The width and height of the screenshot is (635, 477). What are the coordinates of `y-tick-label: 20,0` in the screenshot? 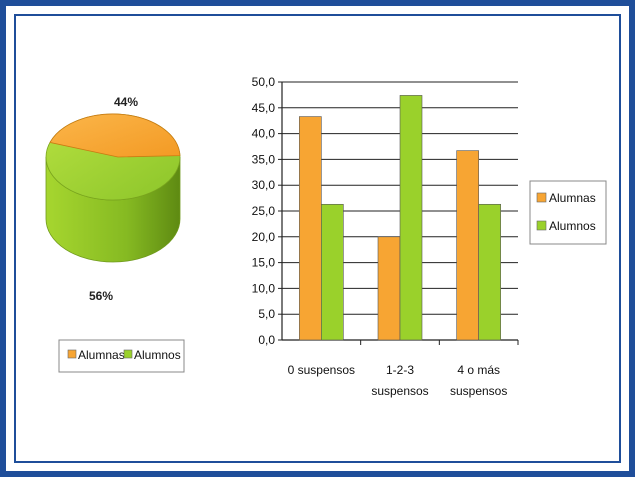 It's located at (264, 237).